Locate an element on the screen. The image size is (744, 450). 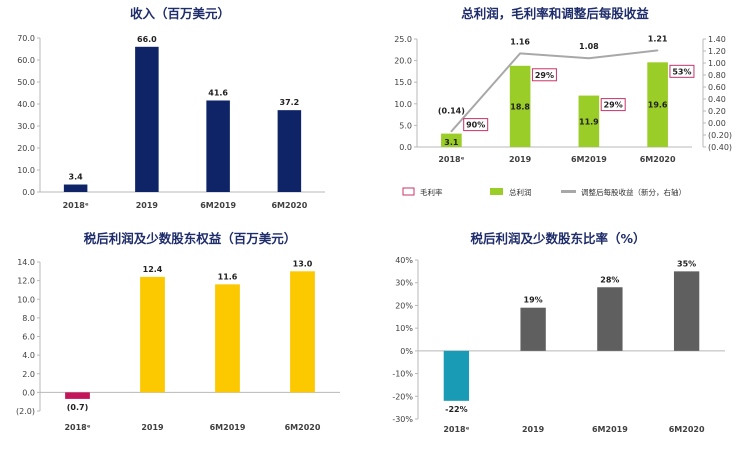
y-tick-label: 60.0 is located at coordinates (26, 60).